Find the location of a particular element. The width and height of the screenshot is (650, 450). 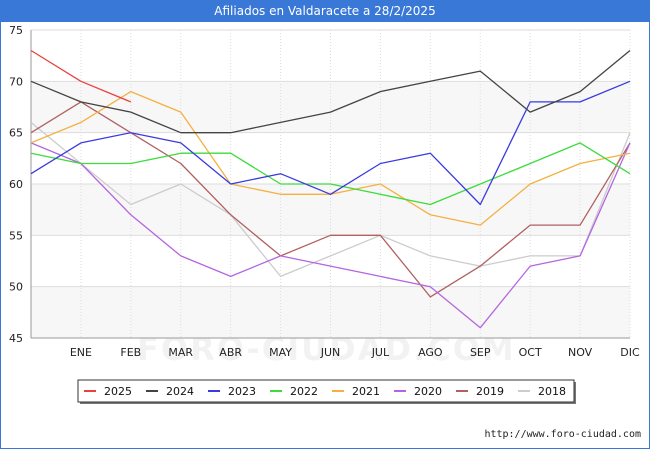

y-tick-label: 45 is located at coordinates (16, 338).